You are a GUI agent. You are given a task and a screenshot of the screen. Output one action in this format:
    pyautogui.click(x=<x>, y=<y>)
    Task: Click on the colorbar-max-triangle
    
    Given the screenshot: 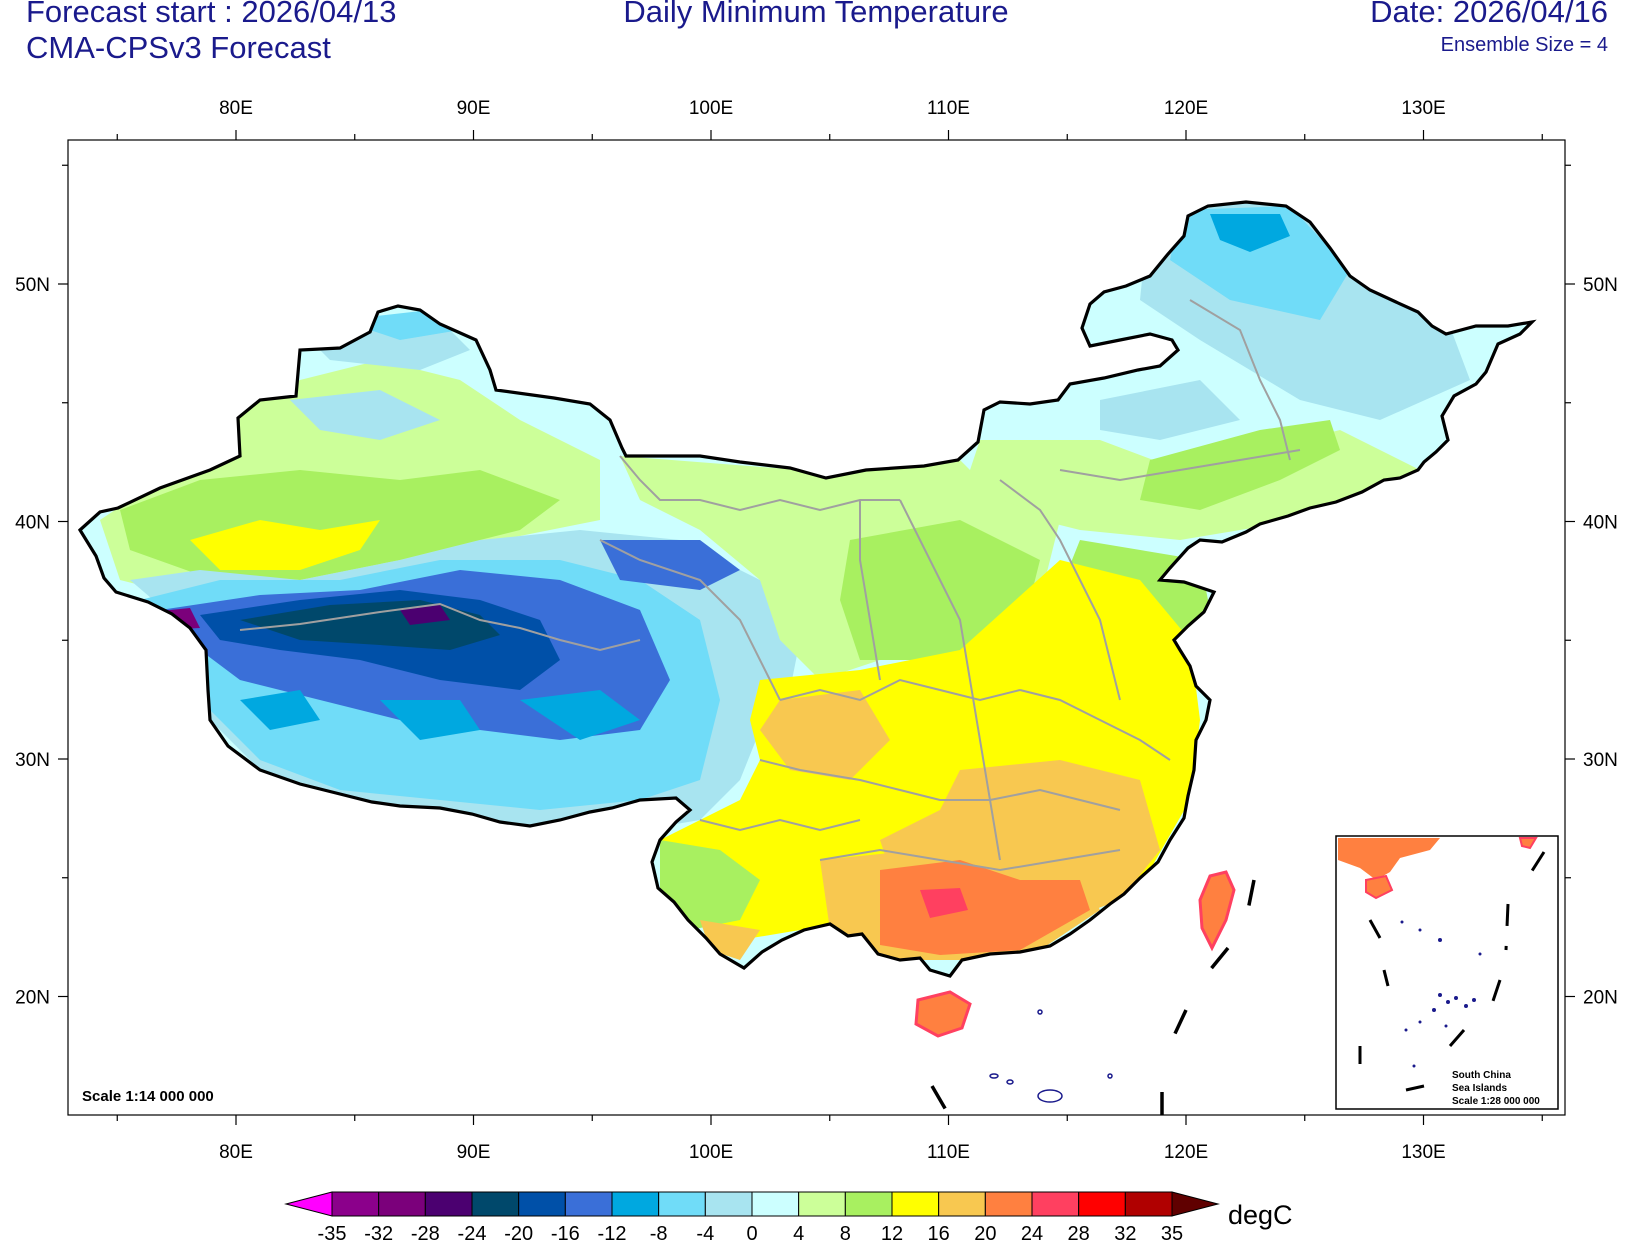 What is the action you would take?
    pyautogui.click(x=1195, y=1204)
    